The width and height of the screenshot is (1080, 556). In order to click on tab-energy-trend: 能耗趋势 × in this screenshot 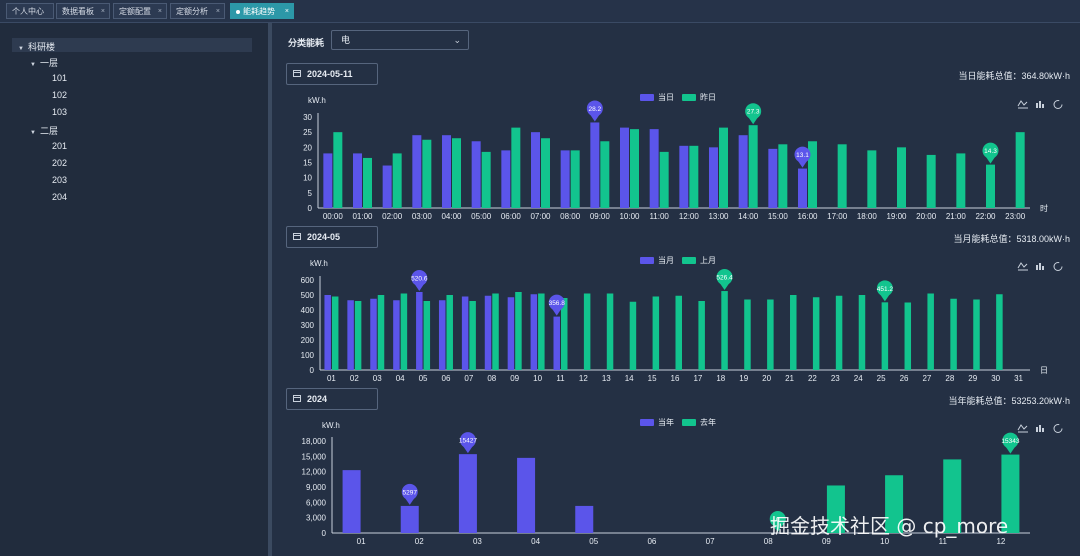, I will do `click(262, 11)`.